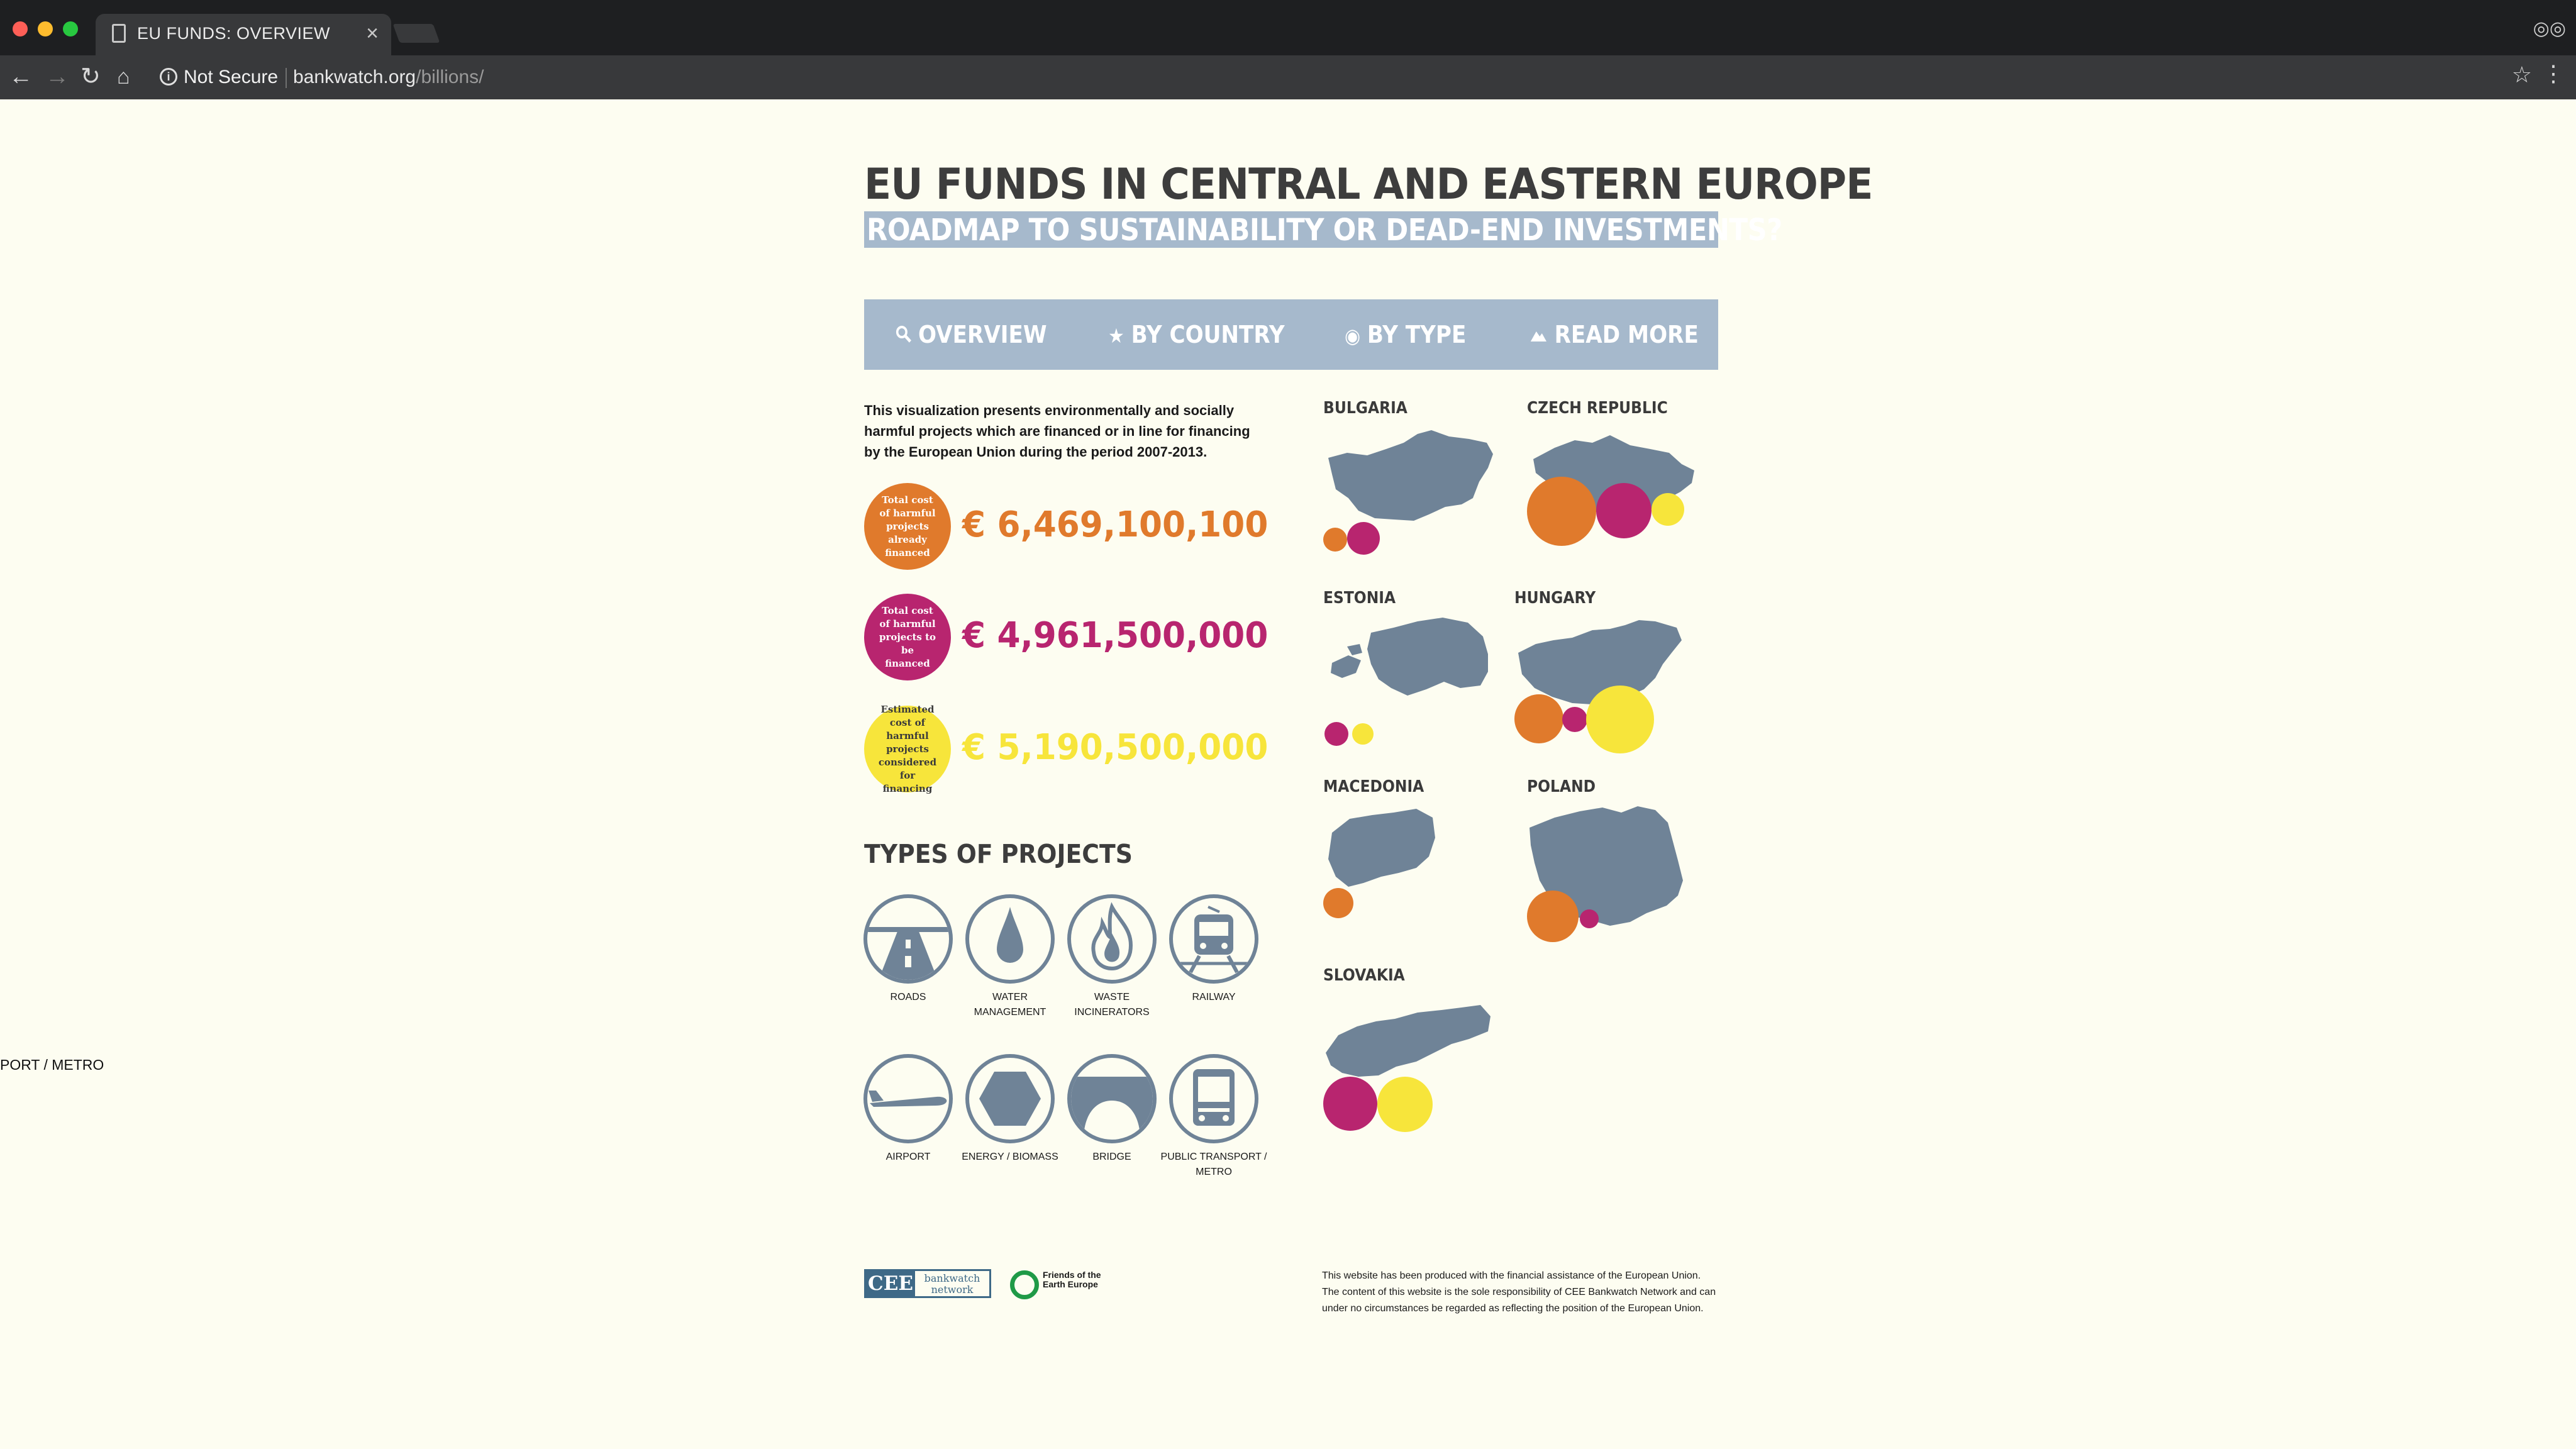 The image size is (2576, 1449). Describe the element at coordinates (231, 77) in the screenshot. I see `security-label: Not Secure` at that location.